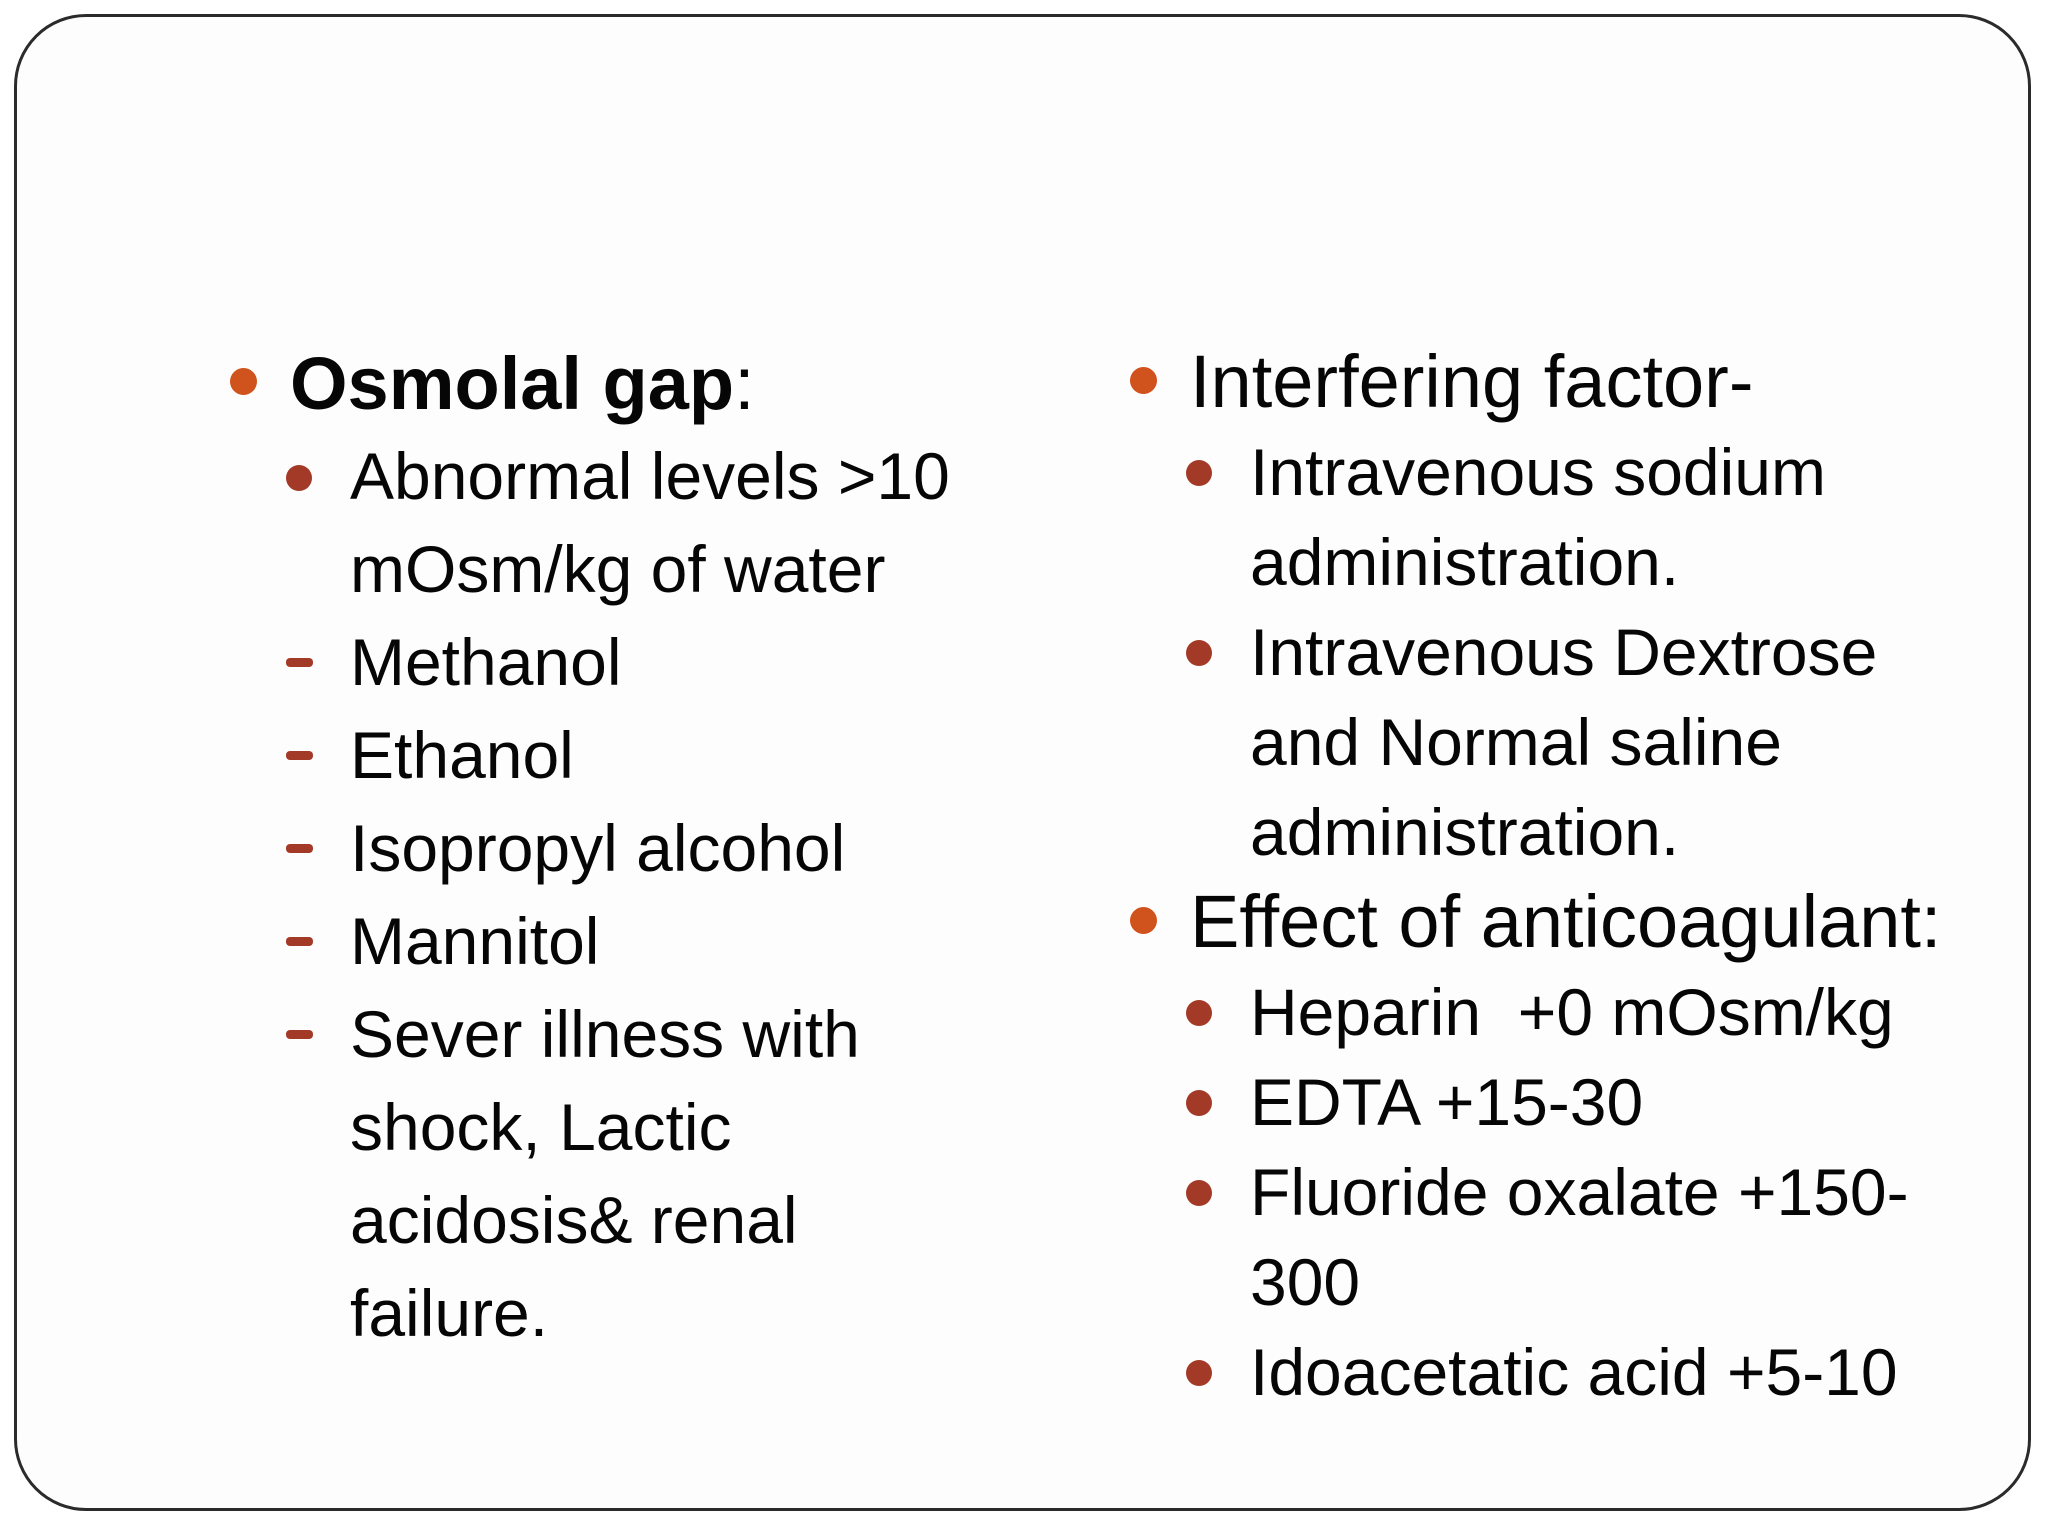  Describe the element at coordinates (1472, 381) in the screenshot. I see `list-item-text: Interfering factor-` at that location.